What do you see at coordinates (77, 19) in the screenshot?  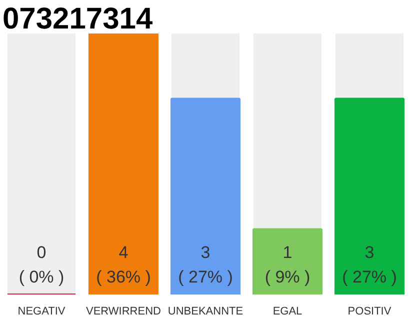 I see `chart-title: 073217314` at bounding box center [77, 19].